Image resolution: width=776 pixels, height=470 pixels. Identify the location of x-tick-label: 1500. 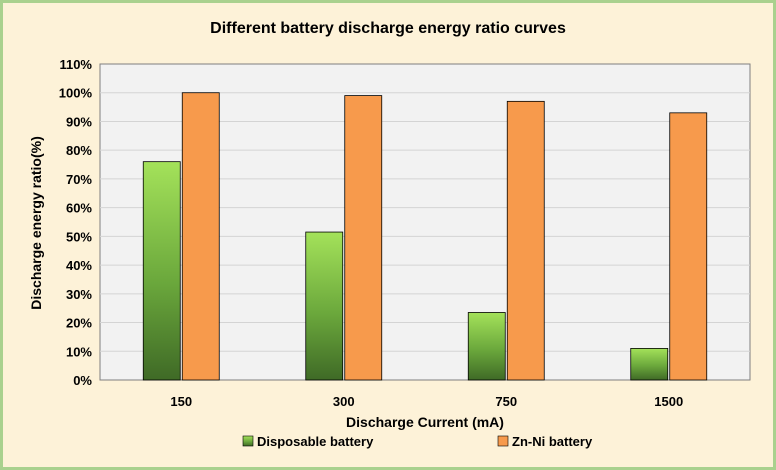
(668, 401).